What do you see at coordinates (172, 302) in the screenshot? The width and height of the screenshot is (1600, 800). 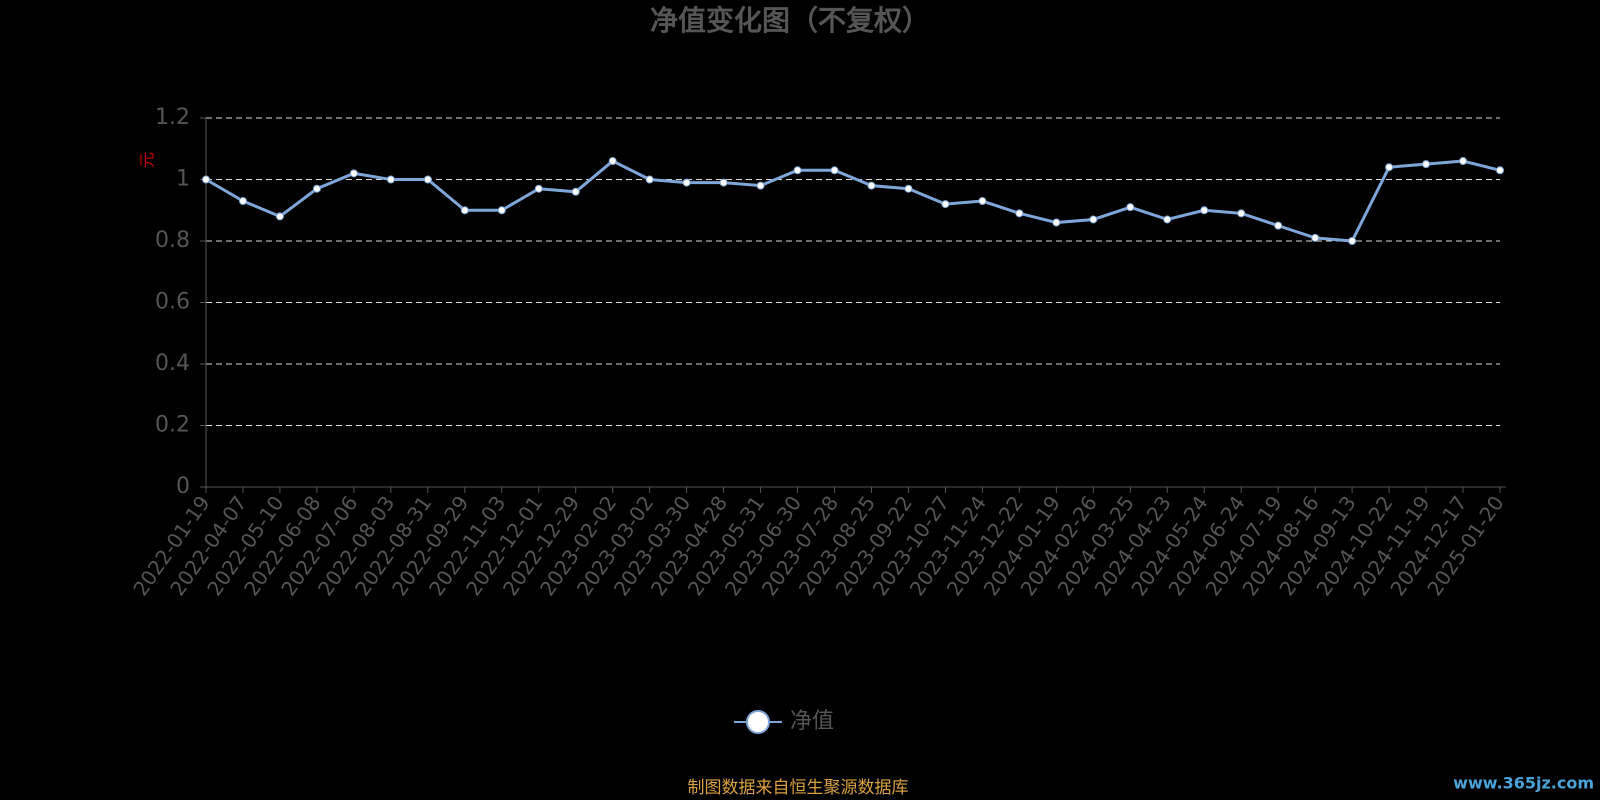 I see `y-tick-label: 0.6` at bounding box center [172, 302].